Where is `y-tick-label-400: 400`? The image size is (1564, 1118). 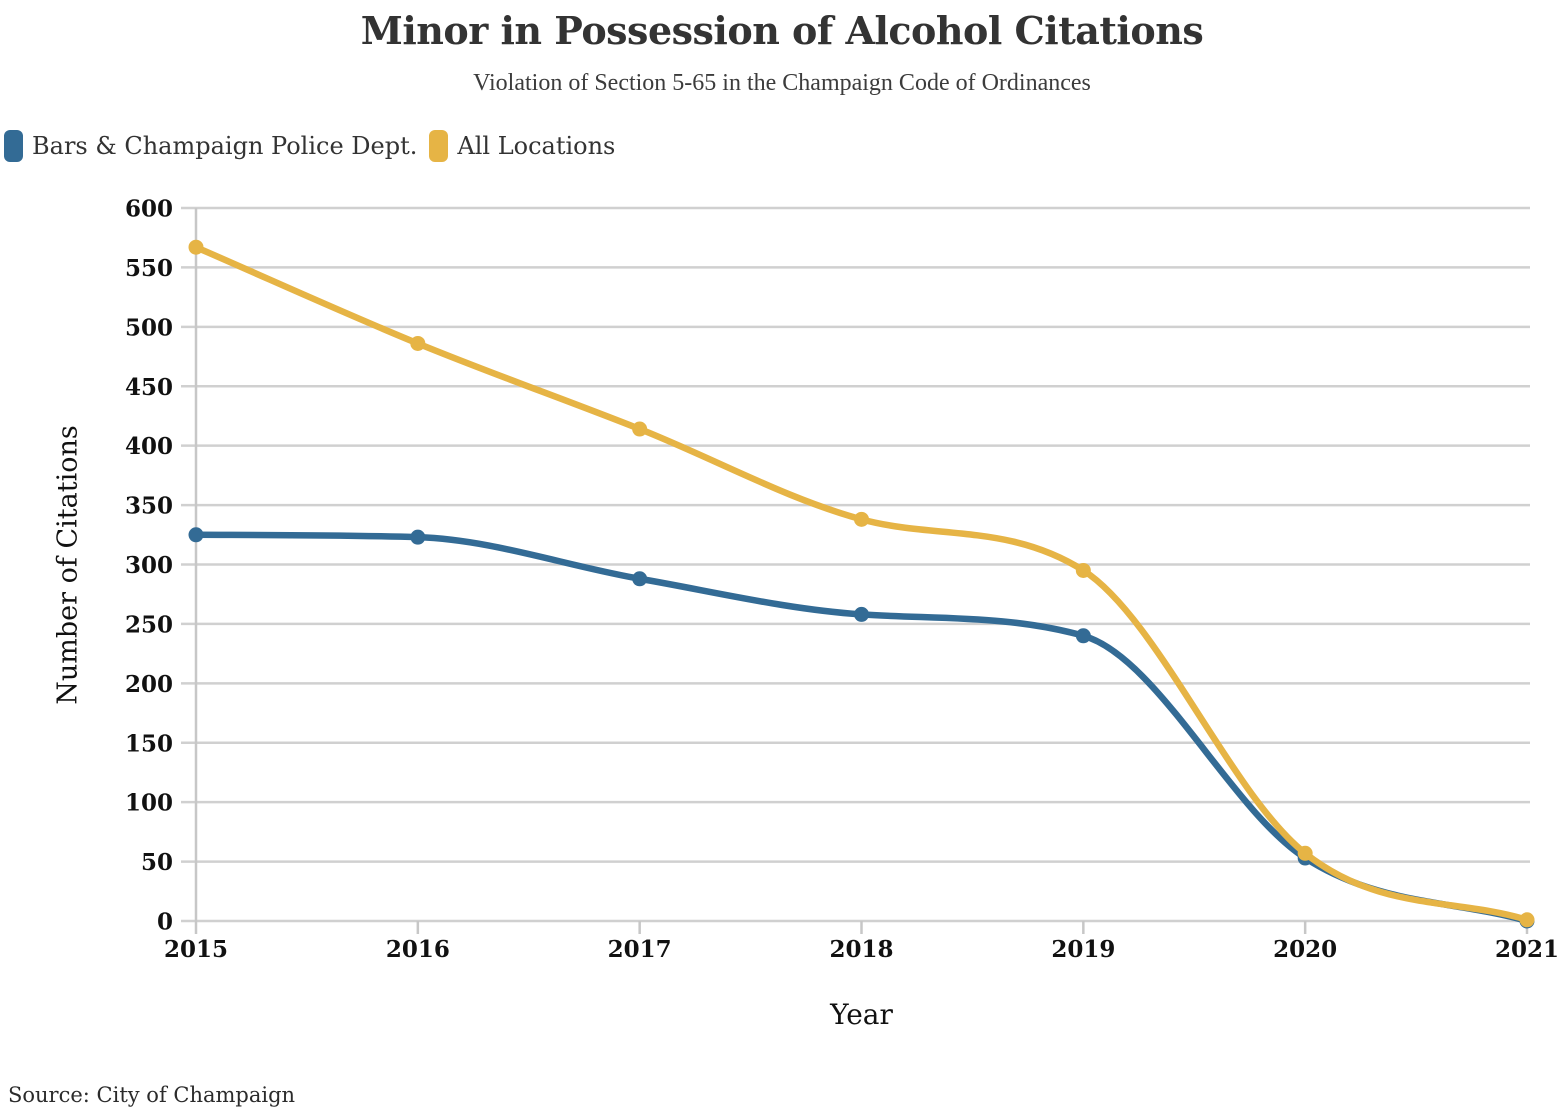
y-tick-label-400: 400 is located at coordinates (149, 446).